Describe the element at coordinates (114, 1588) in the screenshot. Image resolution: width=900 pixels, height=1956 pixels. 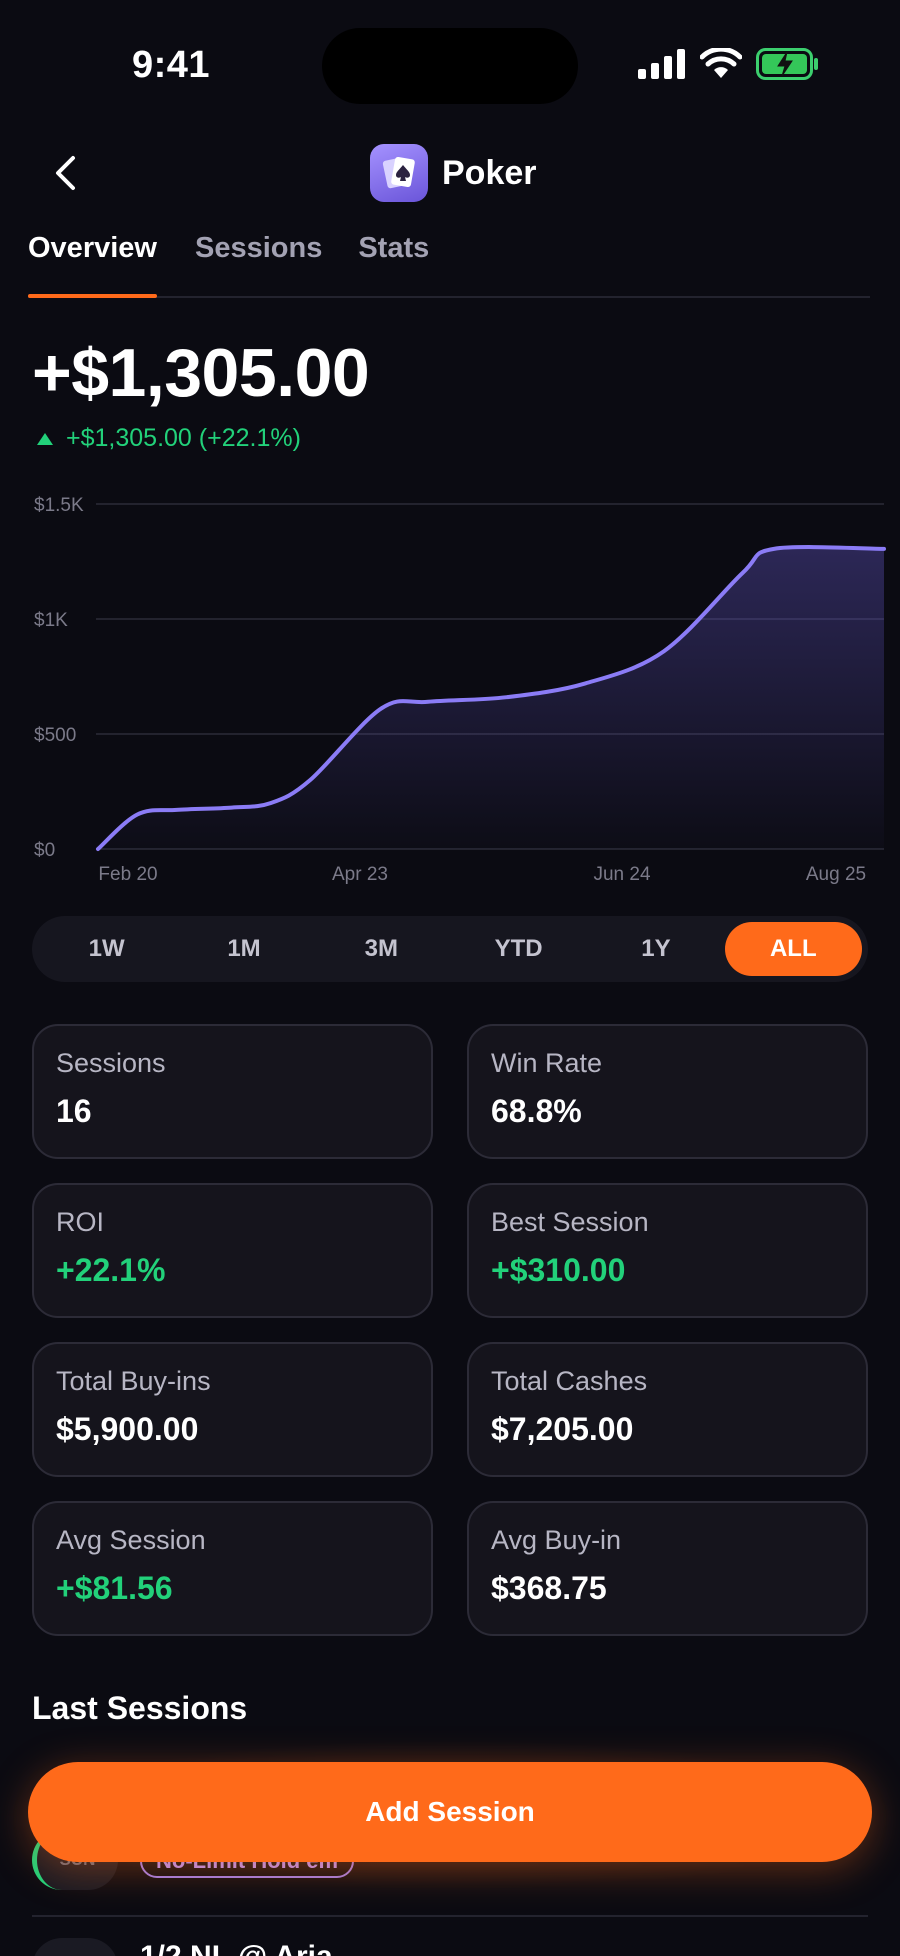
I see `stat-value: +$81.56` at that location.